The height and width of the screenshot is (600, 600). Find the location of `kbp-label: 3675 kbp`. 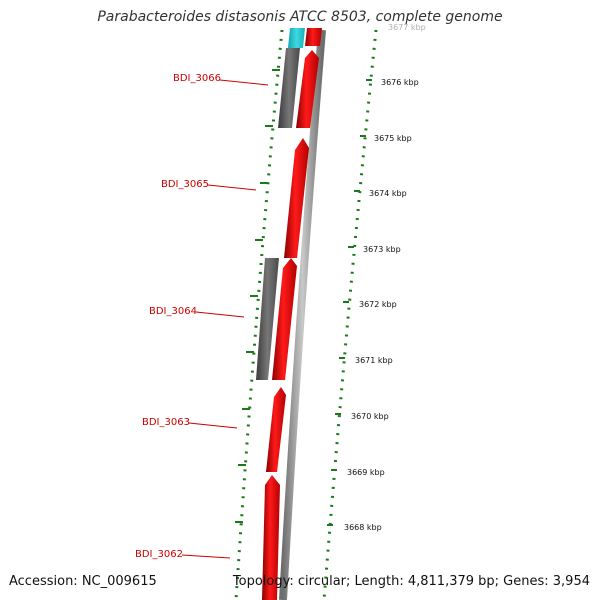

kbp-label: 3675 kbp is located at coordinates (393, 138).